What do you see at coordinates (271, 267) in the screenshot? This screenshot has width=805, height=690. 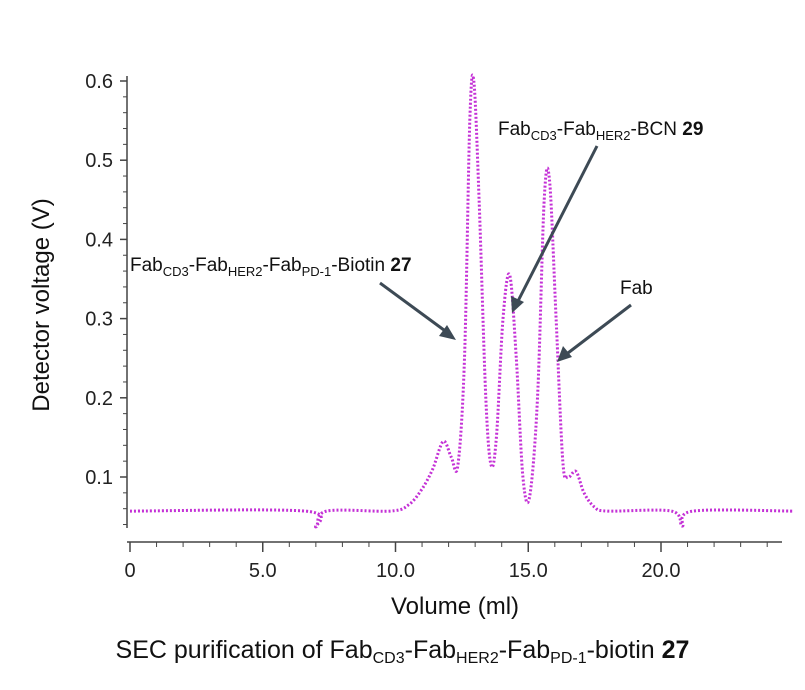 I see `annotation-peak-27: FabCD3-FabHER2-FabPD-1-Biotin 27` at bounding box center [271, 267].